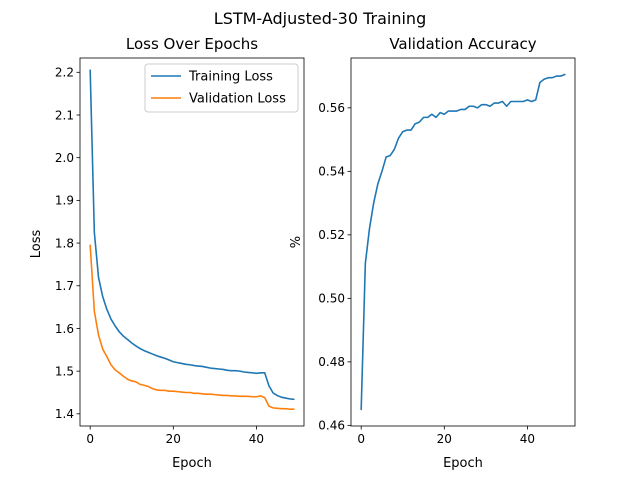 This screenshot has height=480, width=640. I want to click on figure-title: LSTM-Adjusted-30 Training, so click(320, 18).